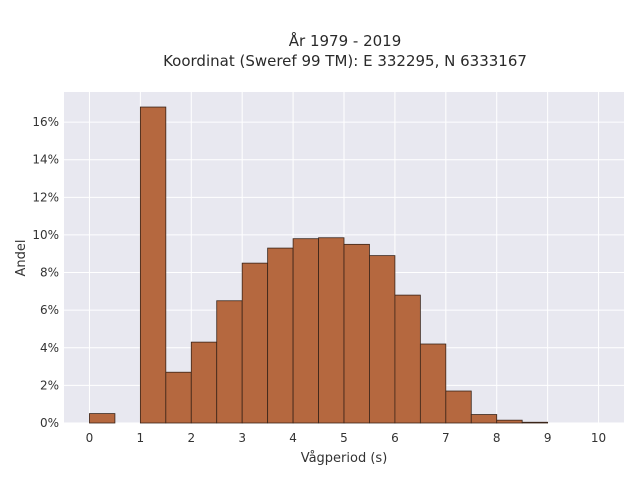  Describe the element at coordinates (90, 438) in the screenshot. I see `x-tick-label: 0` at that location.